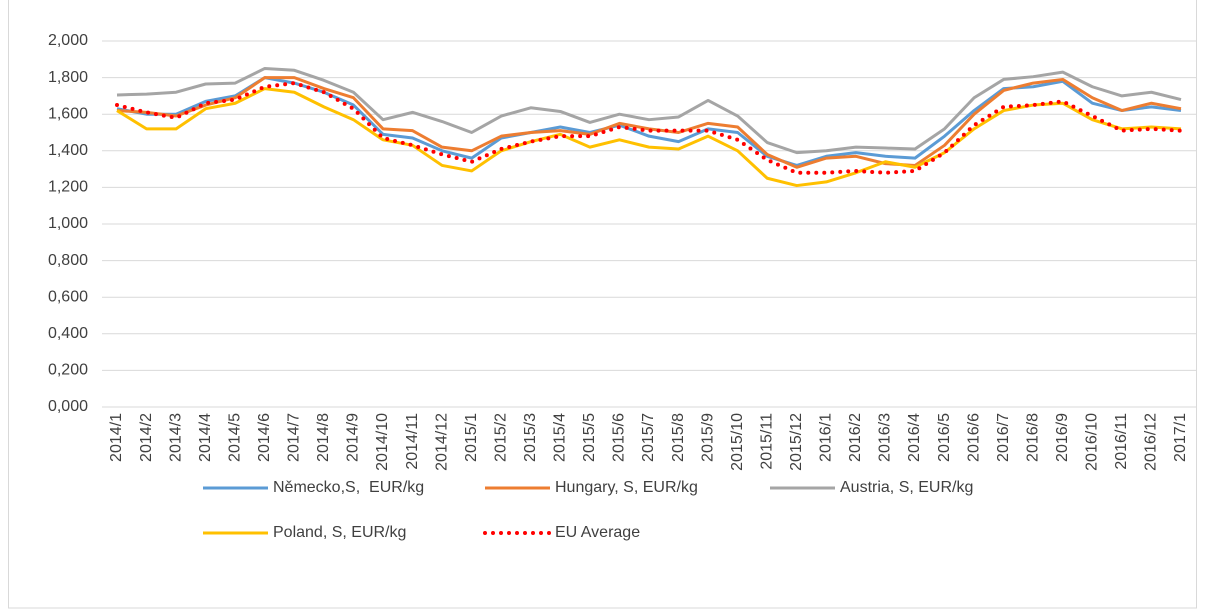 Image resolution: width=1209 pixels, height=614 pixels. I want to click on y-tick-label: 1,400, so click(68, 150).